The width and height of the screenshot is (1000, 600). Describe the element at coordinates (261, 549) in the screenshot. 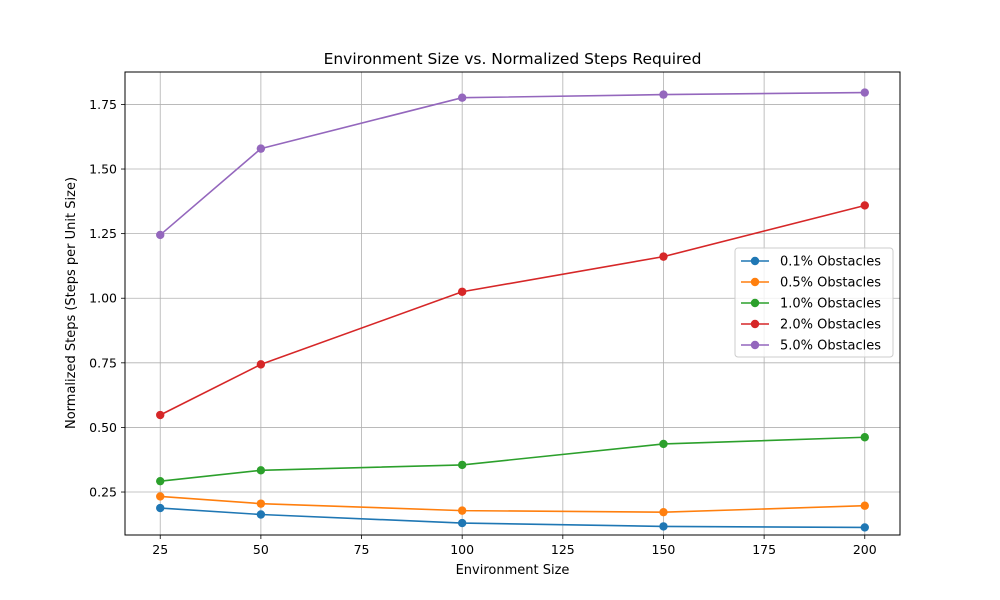

I see `x-tick-label: 50` at that location.